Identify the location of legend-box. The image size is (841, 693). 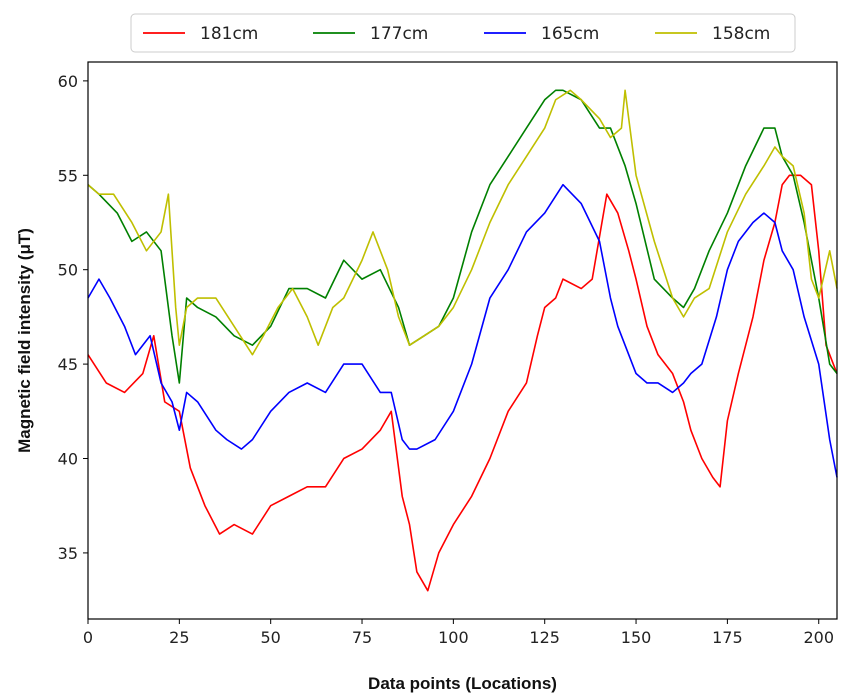
(463, 33).